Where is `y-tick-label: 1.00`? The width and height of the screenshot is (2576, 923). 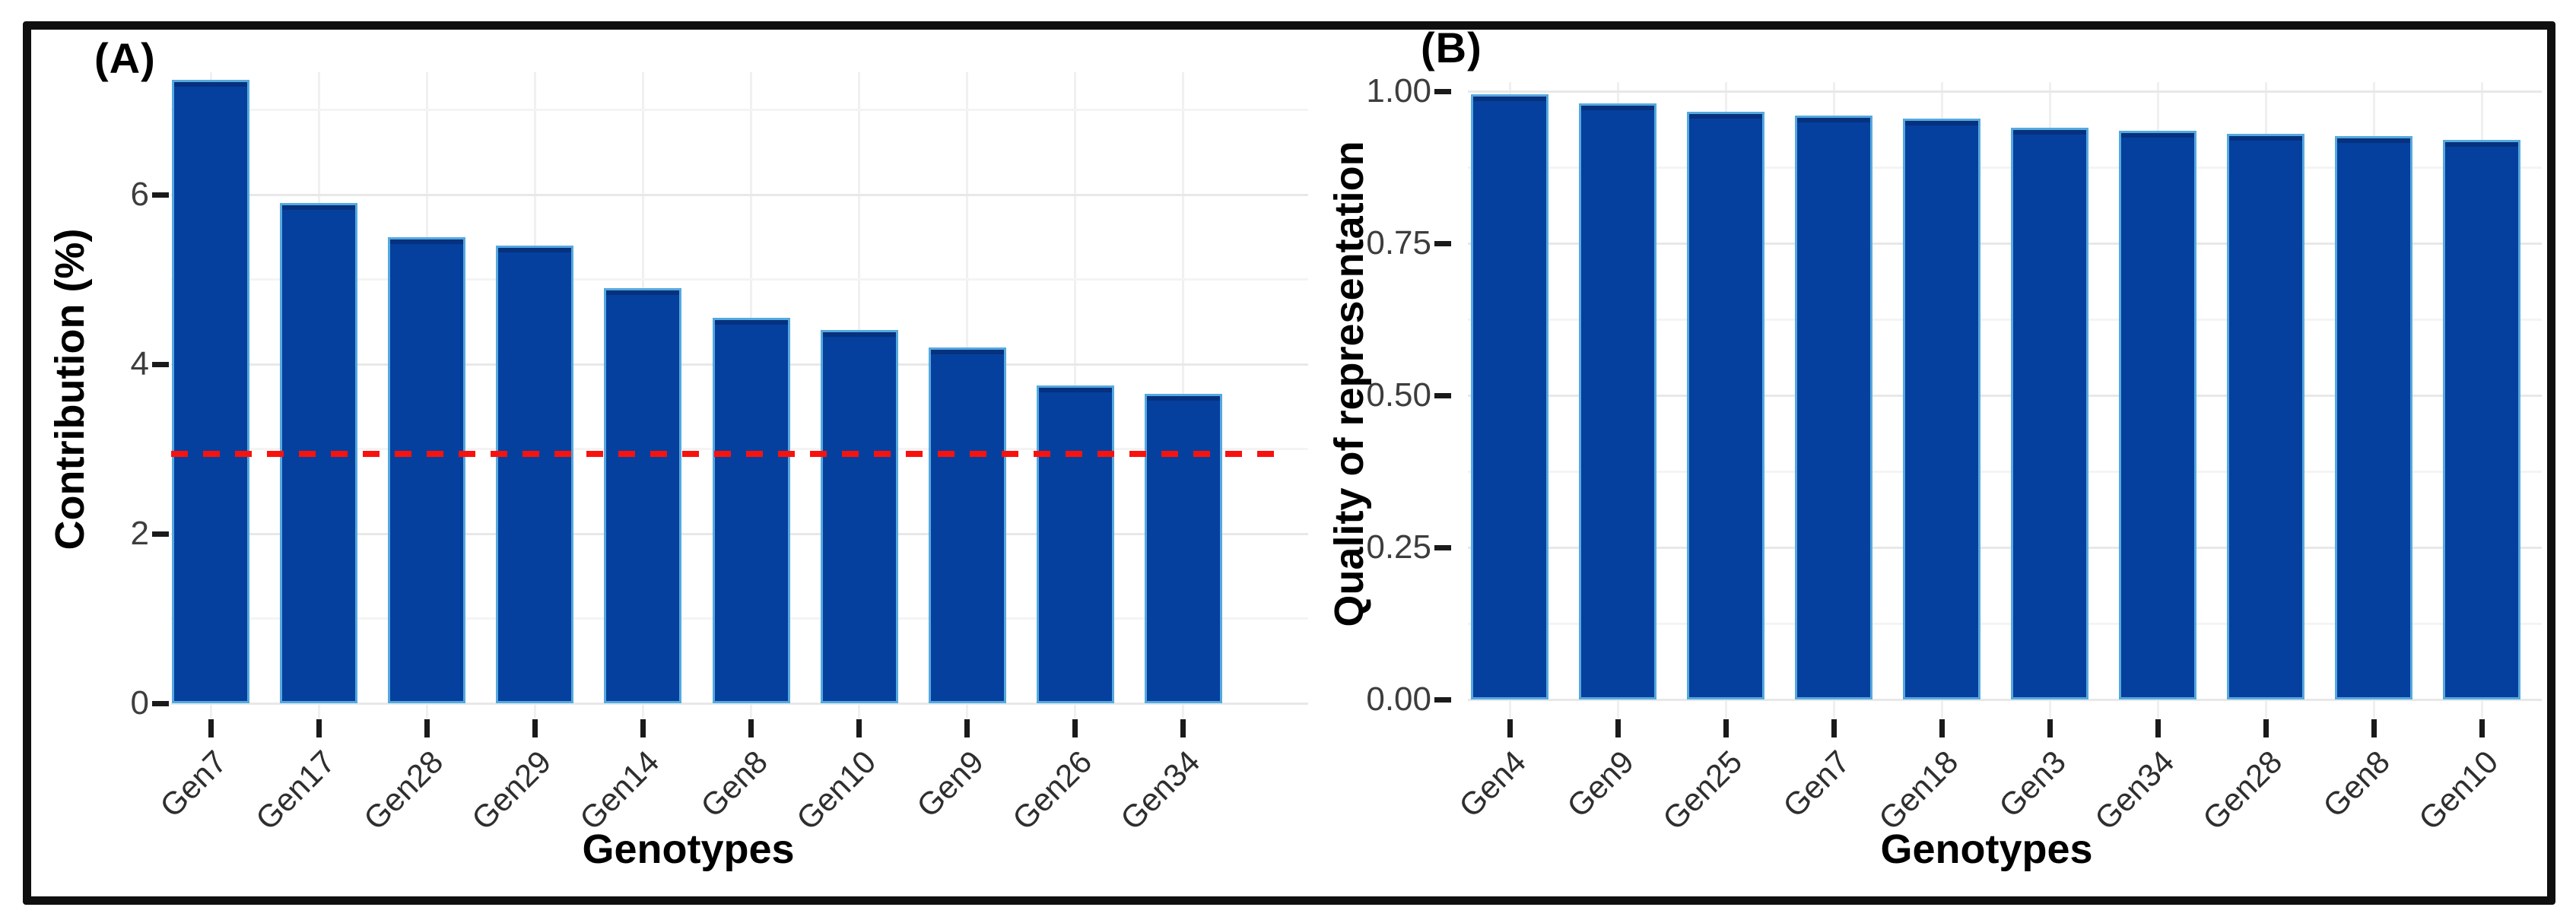 y-tick-label: 1.00 is located at coordinates (1398, 90).